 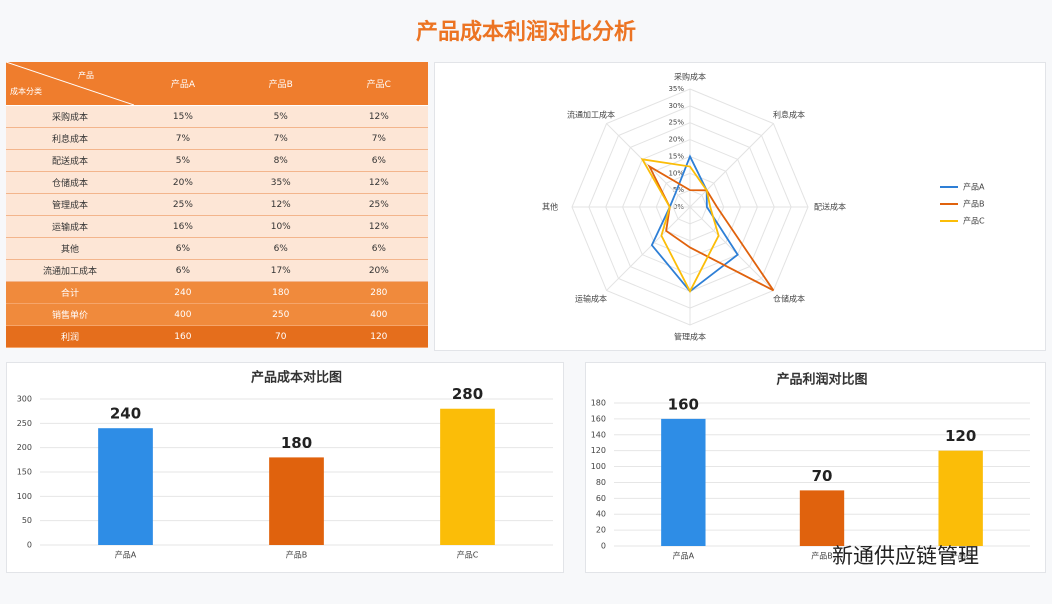 What do you see at coordinates (183, 84) in the screenshot?
I see `column-header: 产品A` at bounding box center [183, 84].